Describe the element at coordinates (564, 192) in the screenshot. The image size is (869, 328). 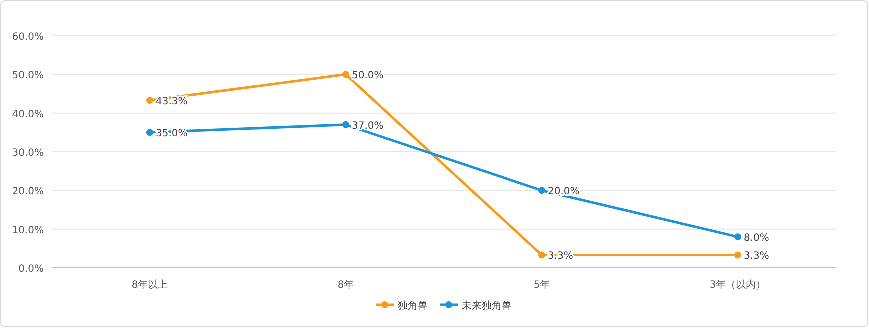
I see `data-label: 20.0%` at that location.